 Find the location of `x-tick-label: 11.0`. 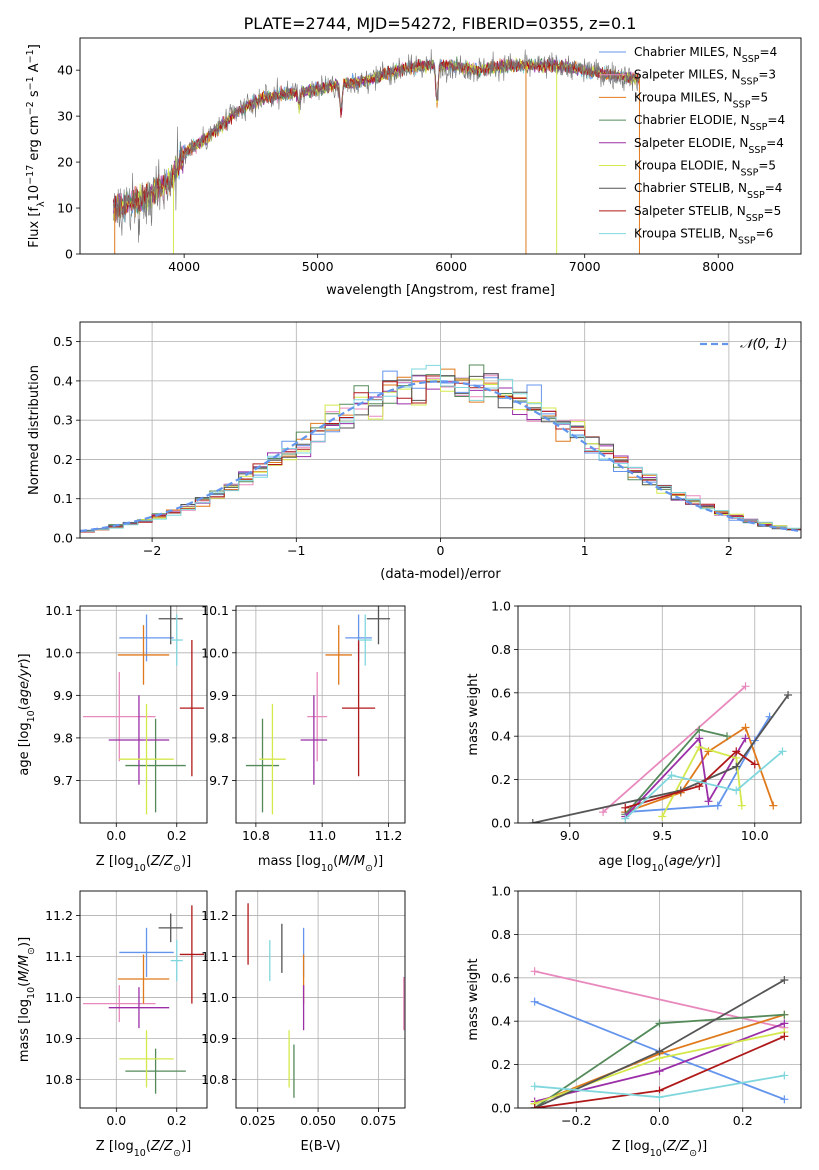

x-tick-label: 11.0 is located at coordinates (322, 835).